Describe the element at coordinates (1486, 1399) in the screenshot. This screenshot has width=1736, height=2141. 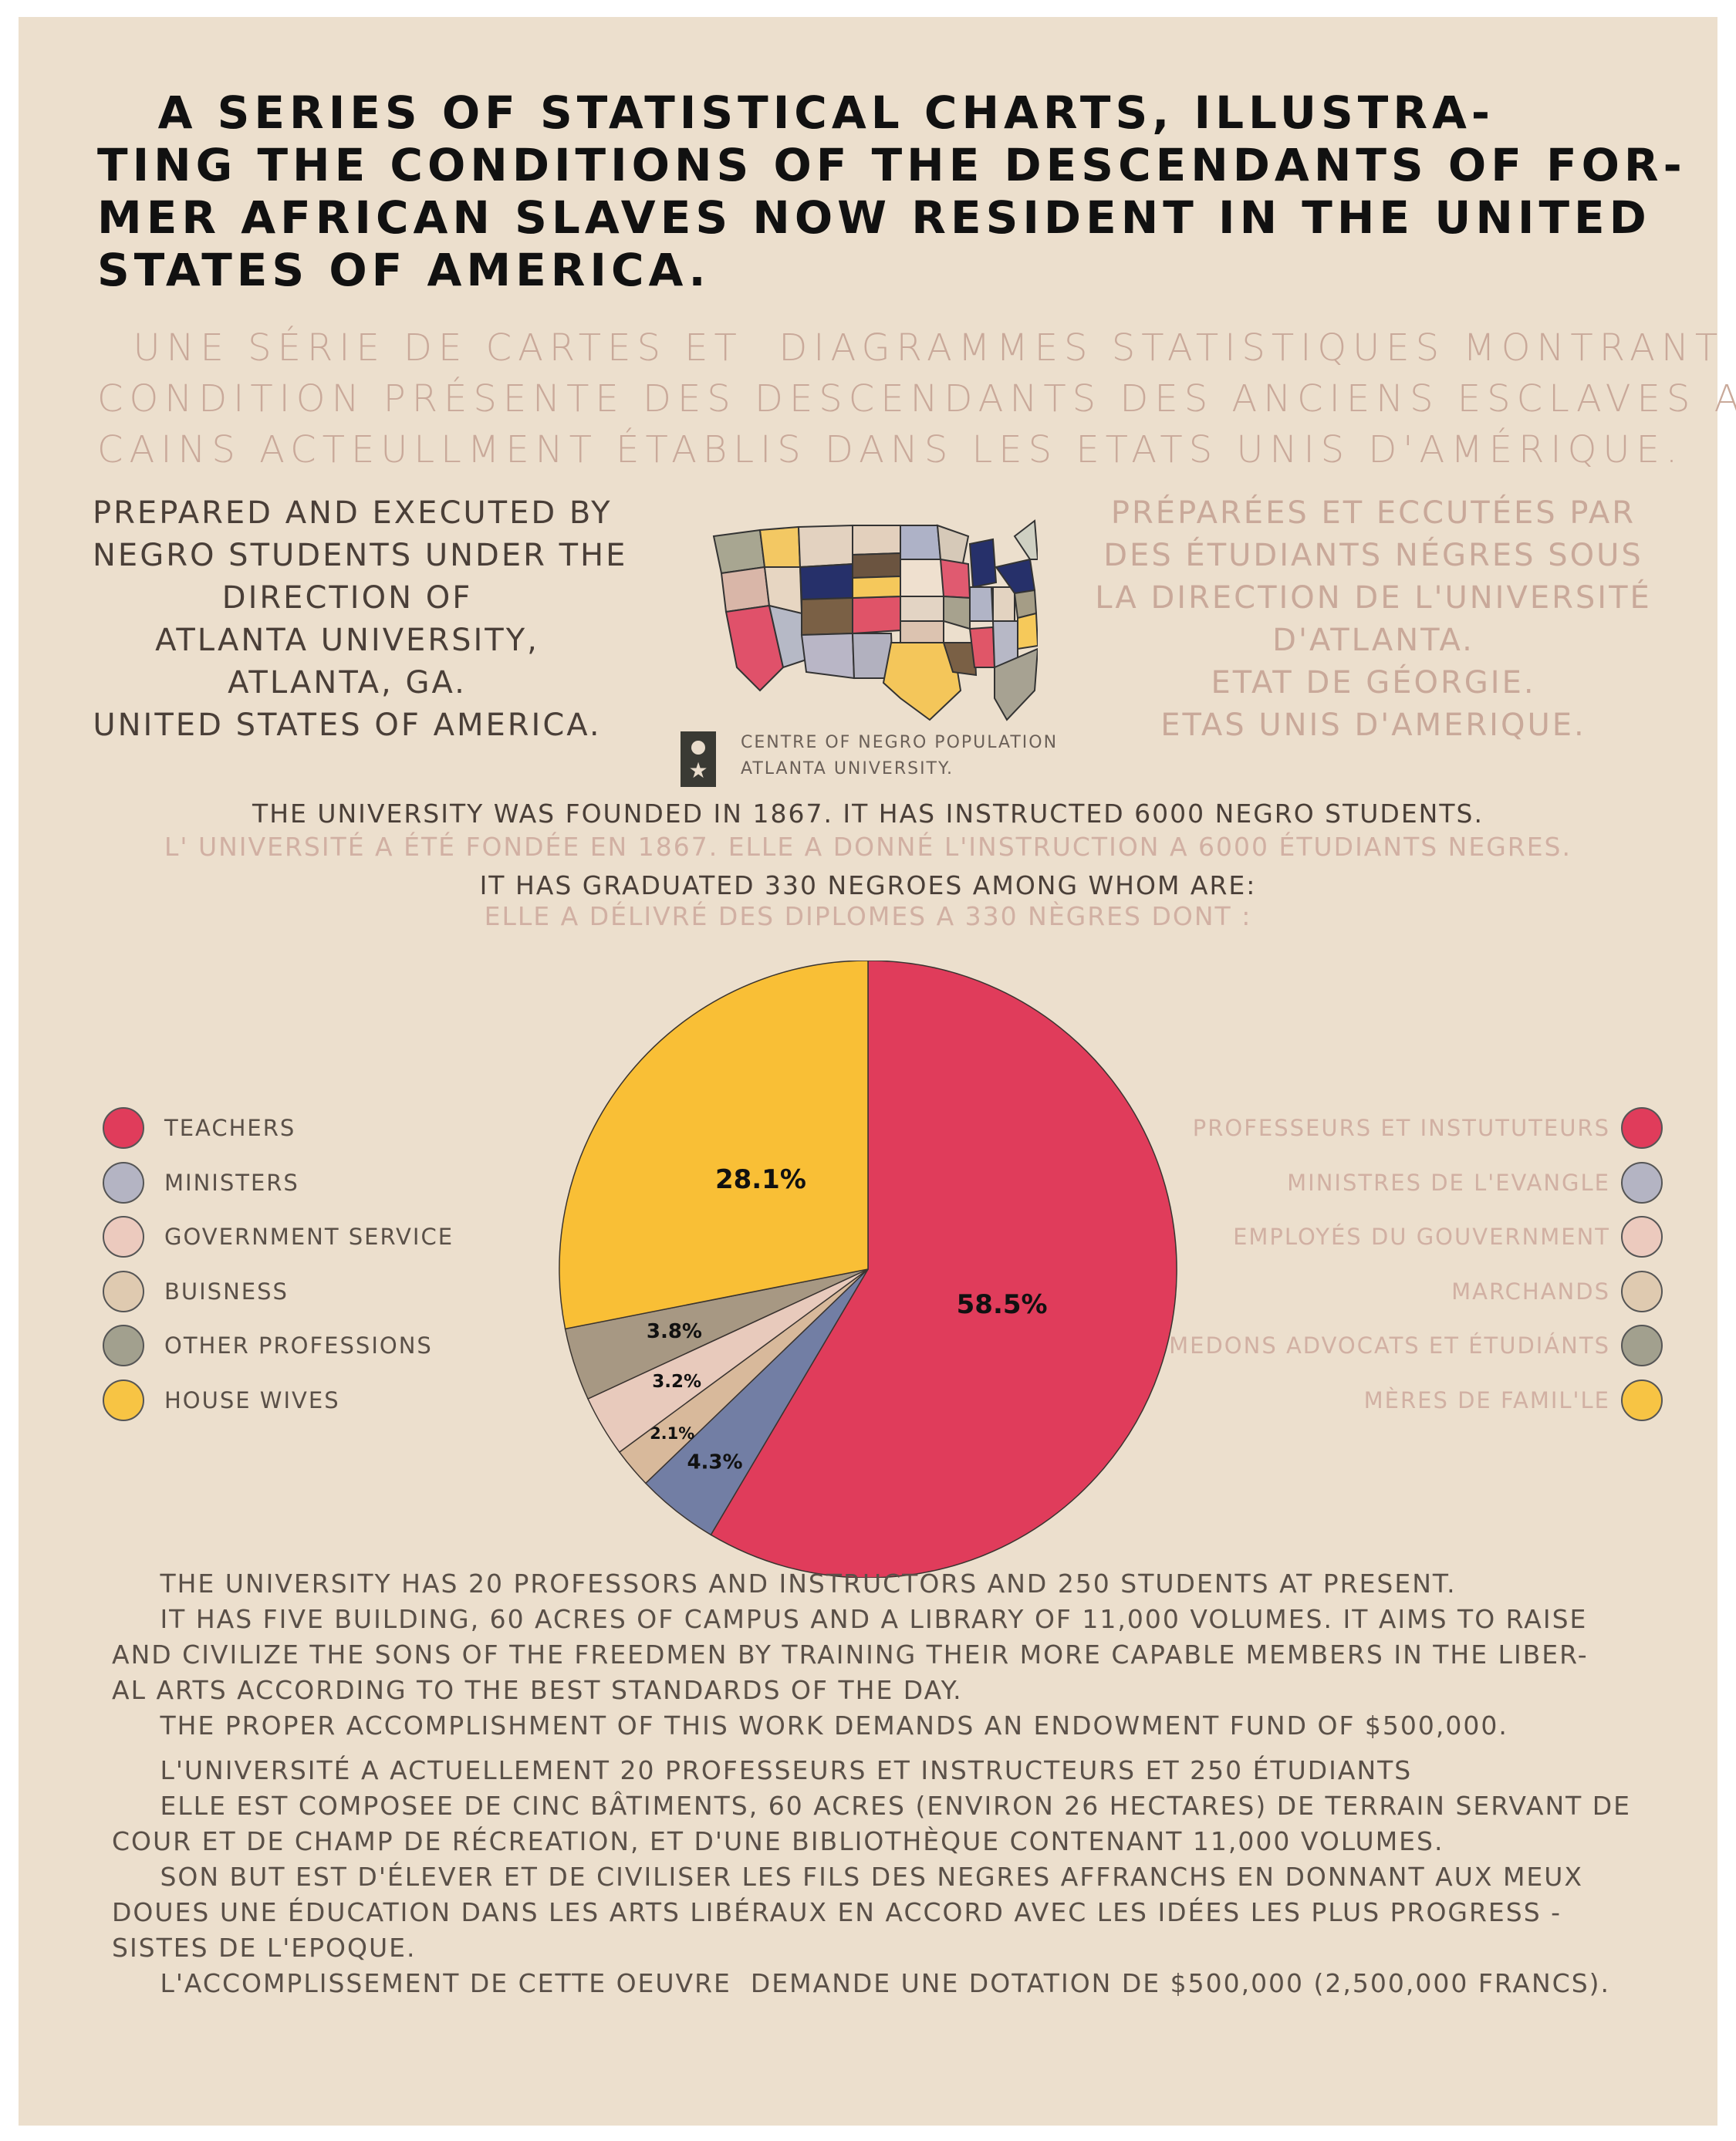
I see `legend-label: MÈRES DE FAMIL'LE` at that location.